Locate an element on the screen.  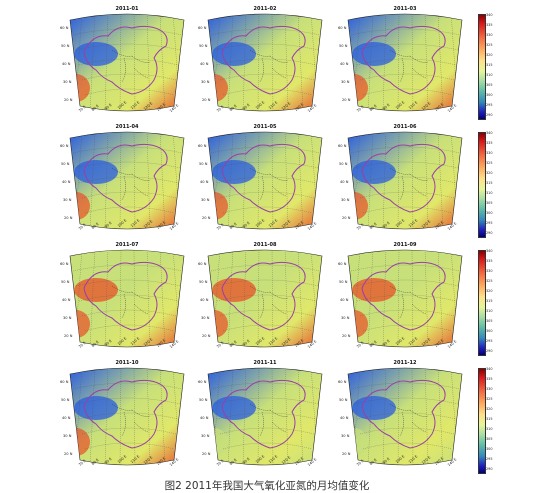
map-title: 2011-01 is located at coordinates (127, 9).